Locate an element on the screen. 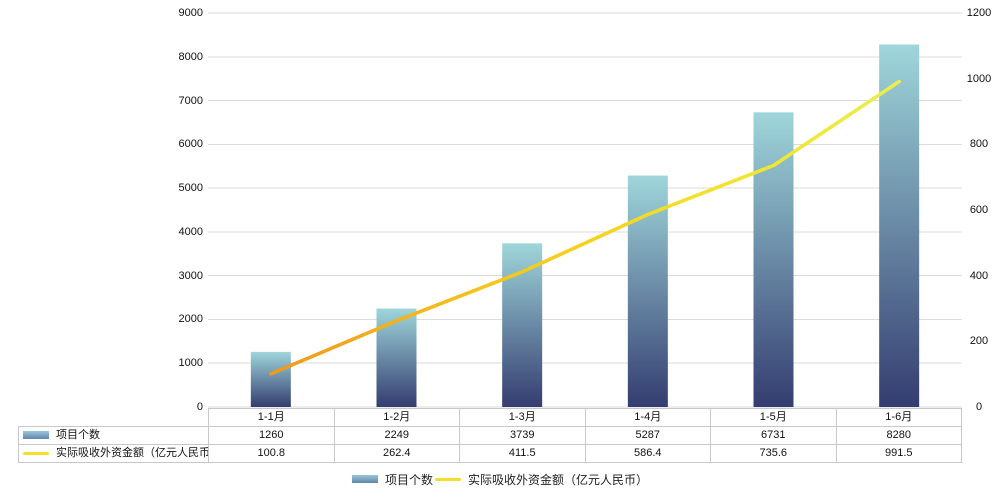 Image resolution: width=1000 pixels, height=500 pixels. table-cell-1-4月-s0: 5287 is located at coordinates (647, 435).